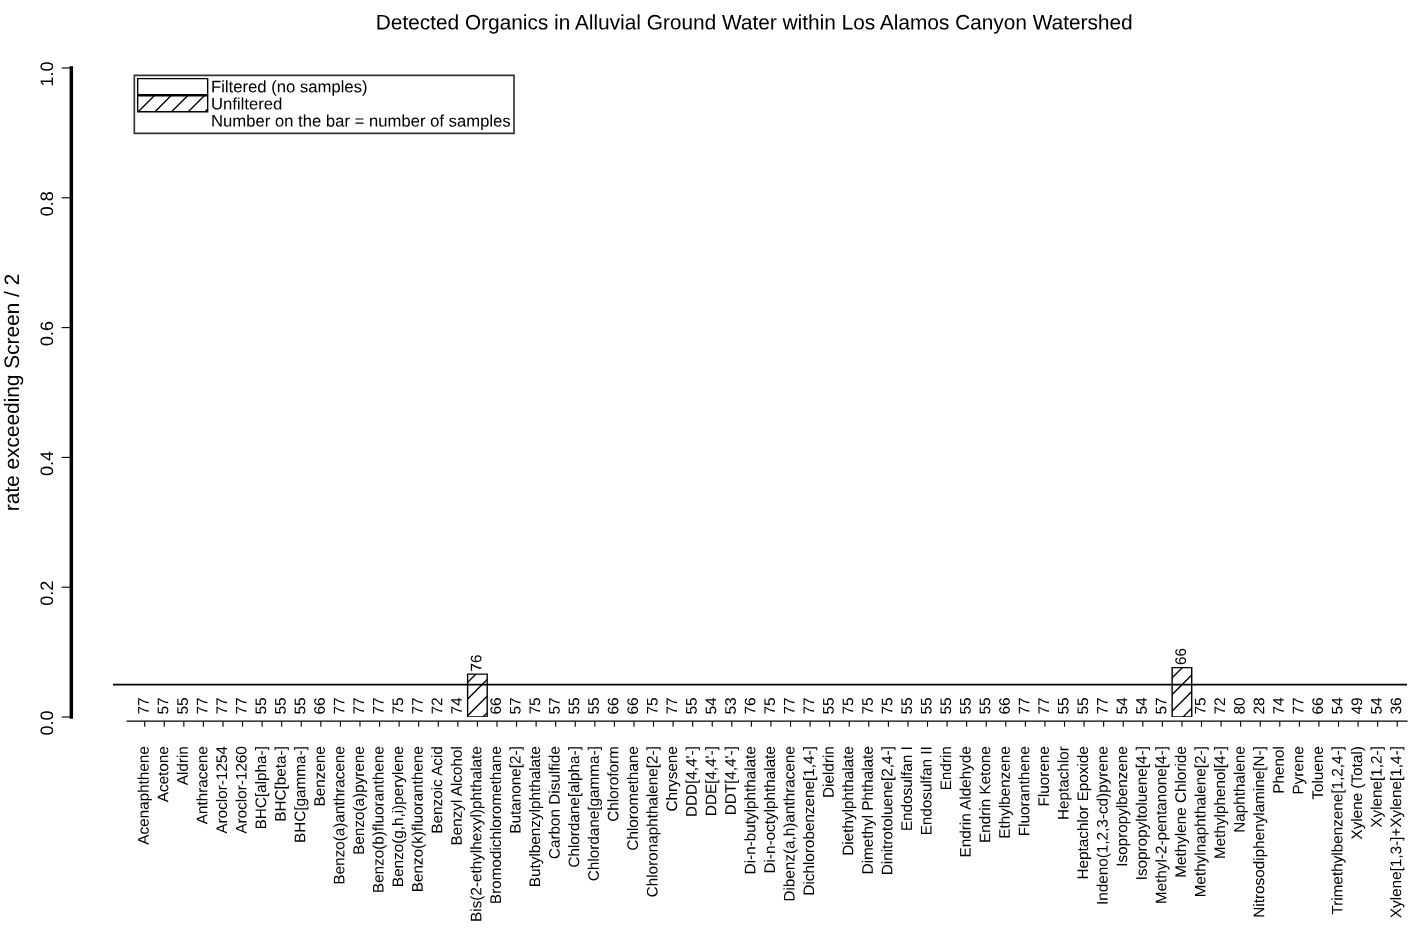  I want to click on x-tick-label: Methyl-2-pentanone[4-], so click(1162, 825).